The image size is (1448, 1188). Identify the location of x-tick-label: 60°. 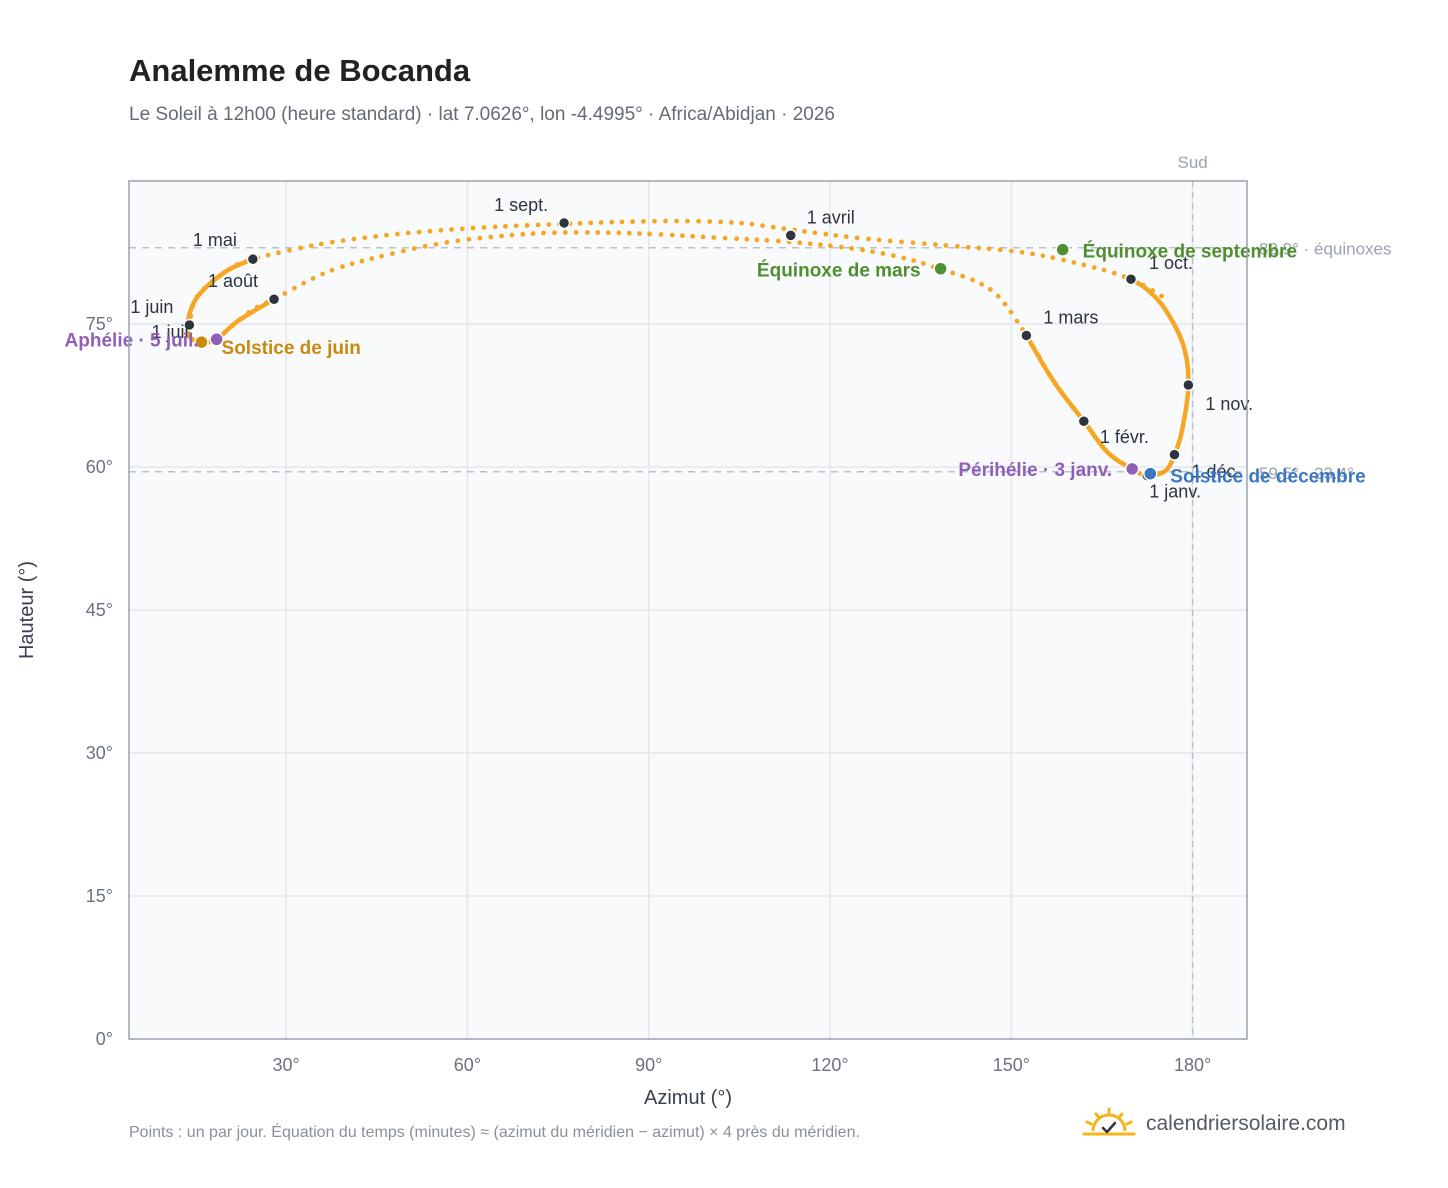
(467, 1065).